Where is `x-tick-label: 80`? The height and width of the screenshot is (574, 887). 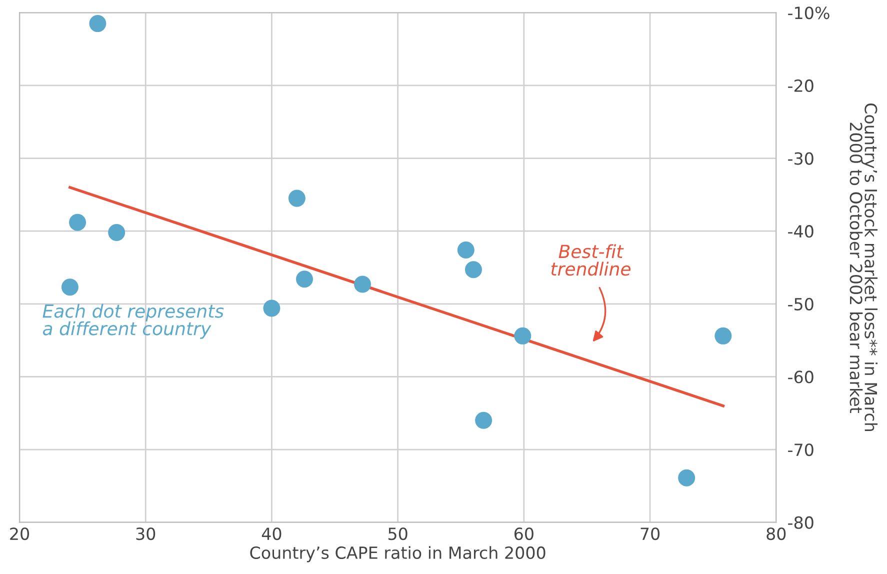 x-tick-label: 80 is located at coordinates (776, 533).